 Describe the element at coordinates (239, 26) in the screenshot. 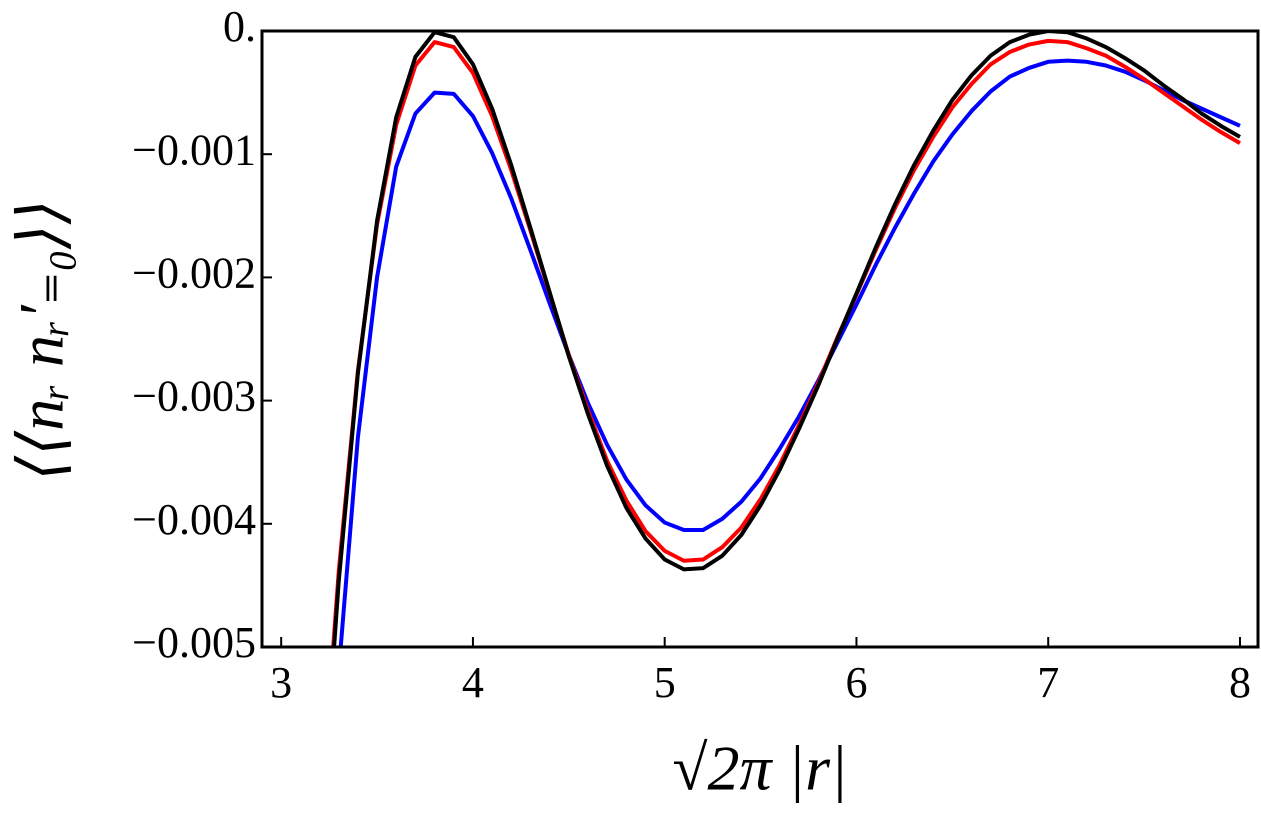

I see `y-tick-label: 0.` at that location.